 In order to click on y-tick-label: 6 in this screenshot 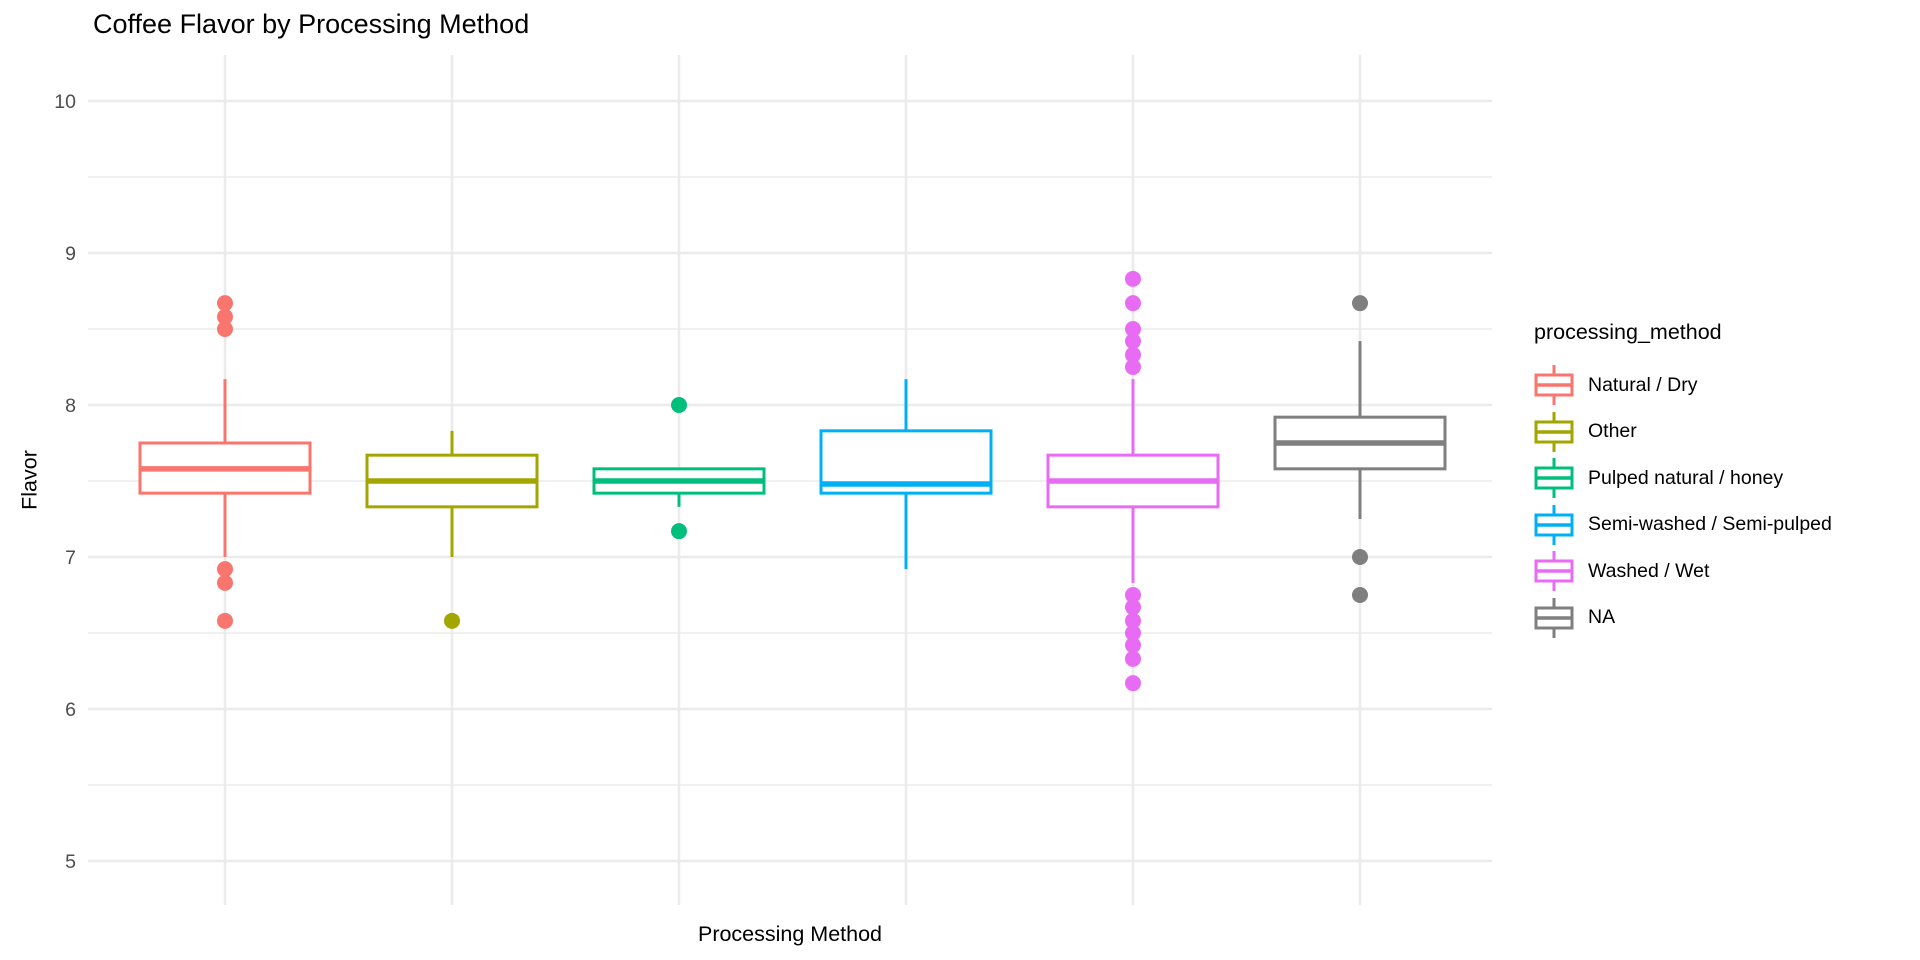, I will do `click(70, 710)`.